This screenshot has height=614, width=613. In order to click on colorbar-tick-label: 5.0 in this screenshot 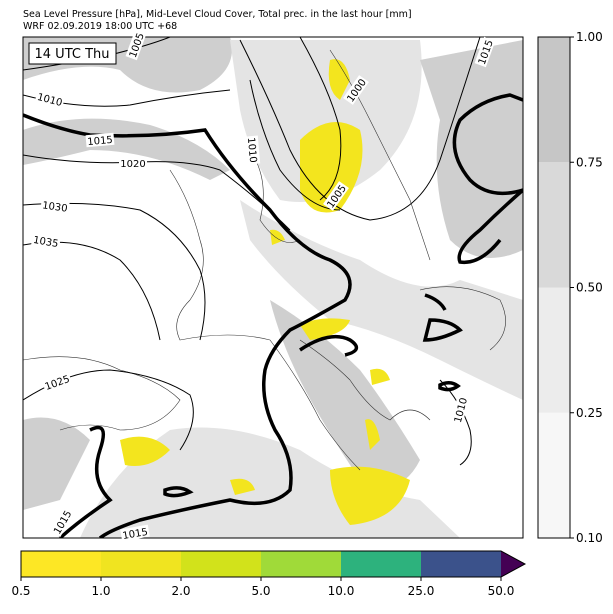, I will do `click(260, 591)`.